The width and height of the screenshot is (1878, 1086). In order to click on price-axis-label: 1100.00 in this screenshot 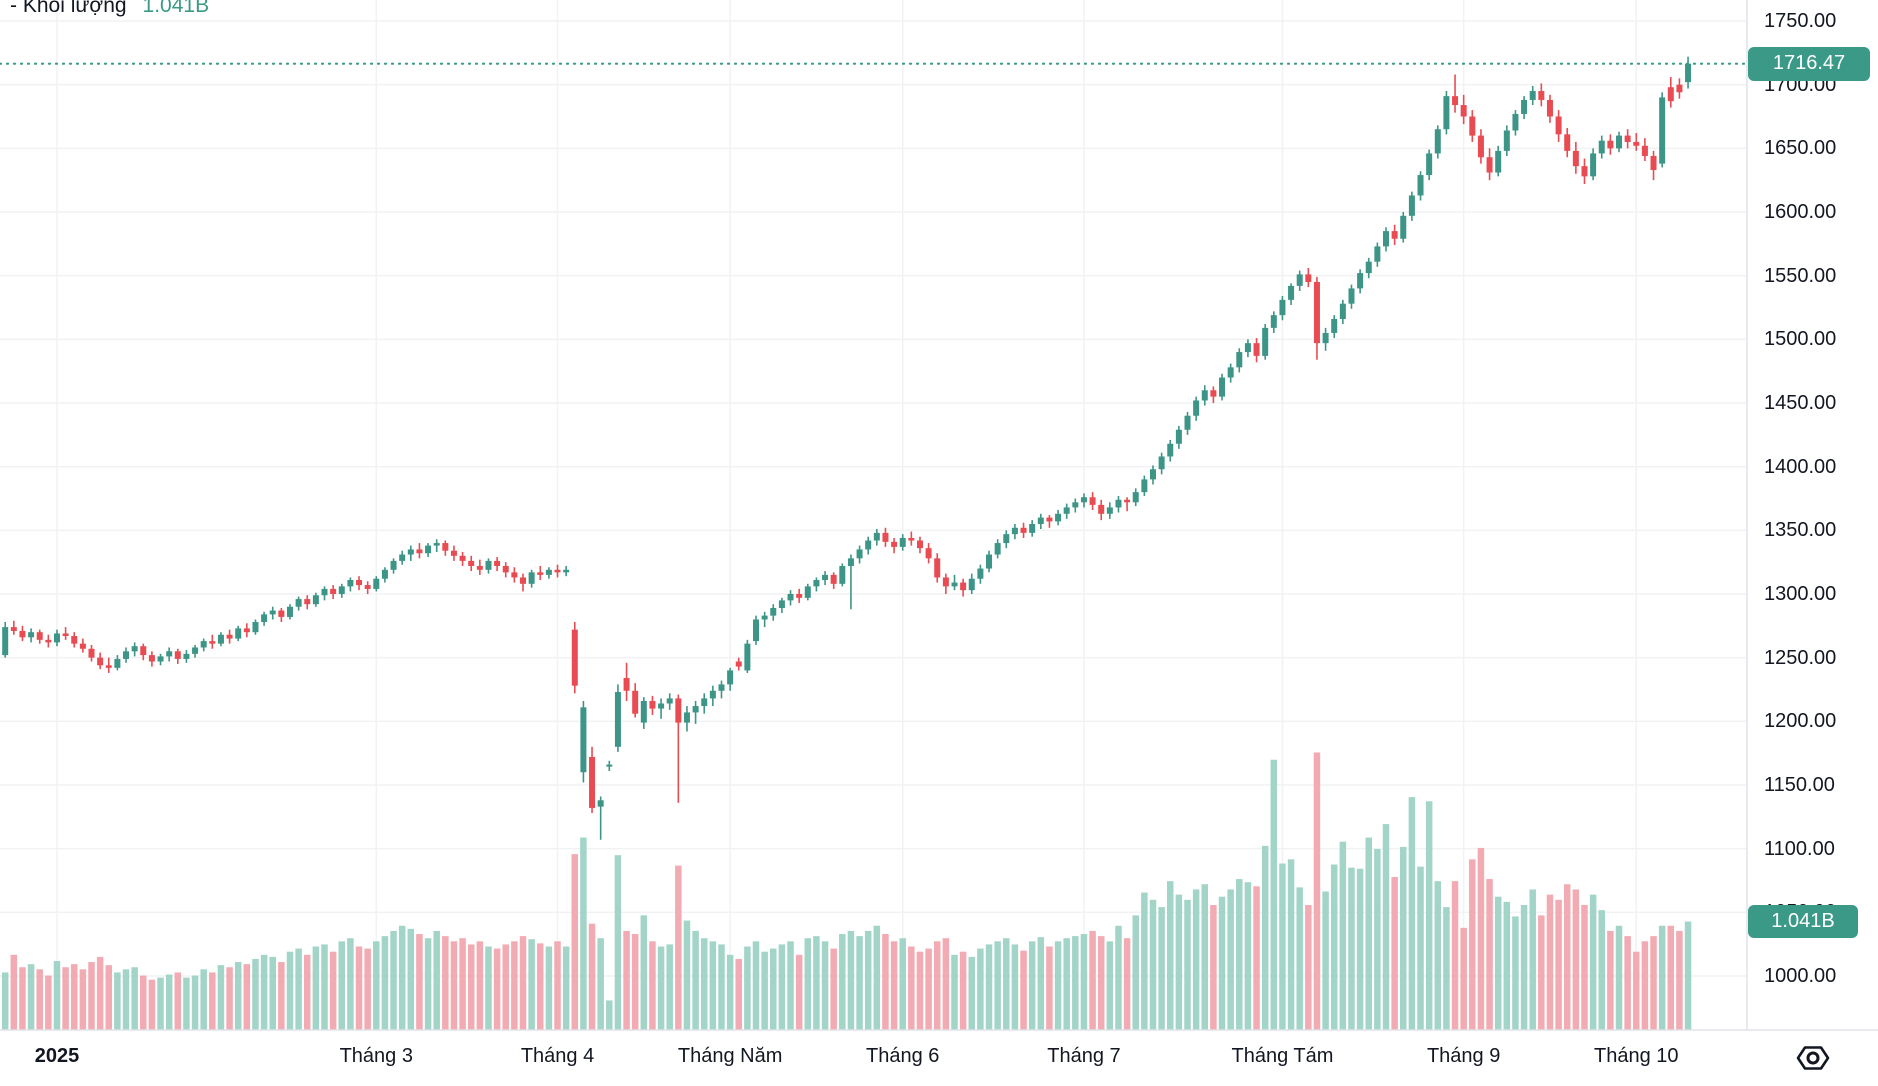, I will do `click(1799, 848)`.